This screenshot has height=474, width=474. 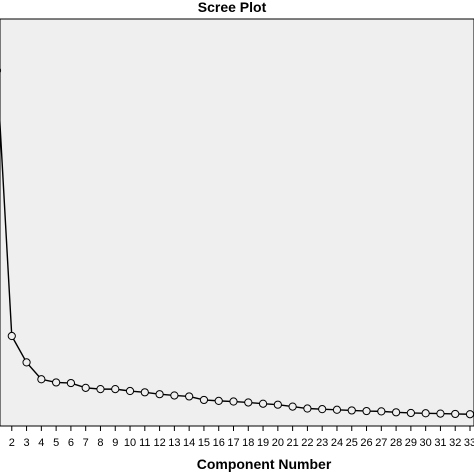 What do you see at coordinates (264, 464) in the screenshot?
I see `x-axis-label: Component Number` at bounding box center [264, 464].